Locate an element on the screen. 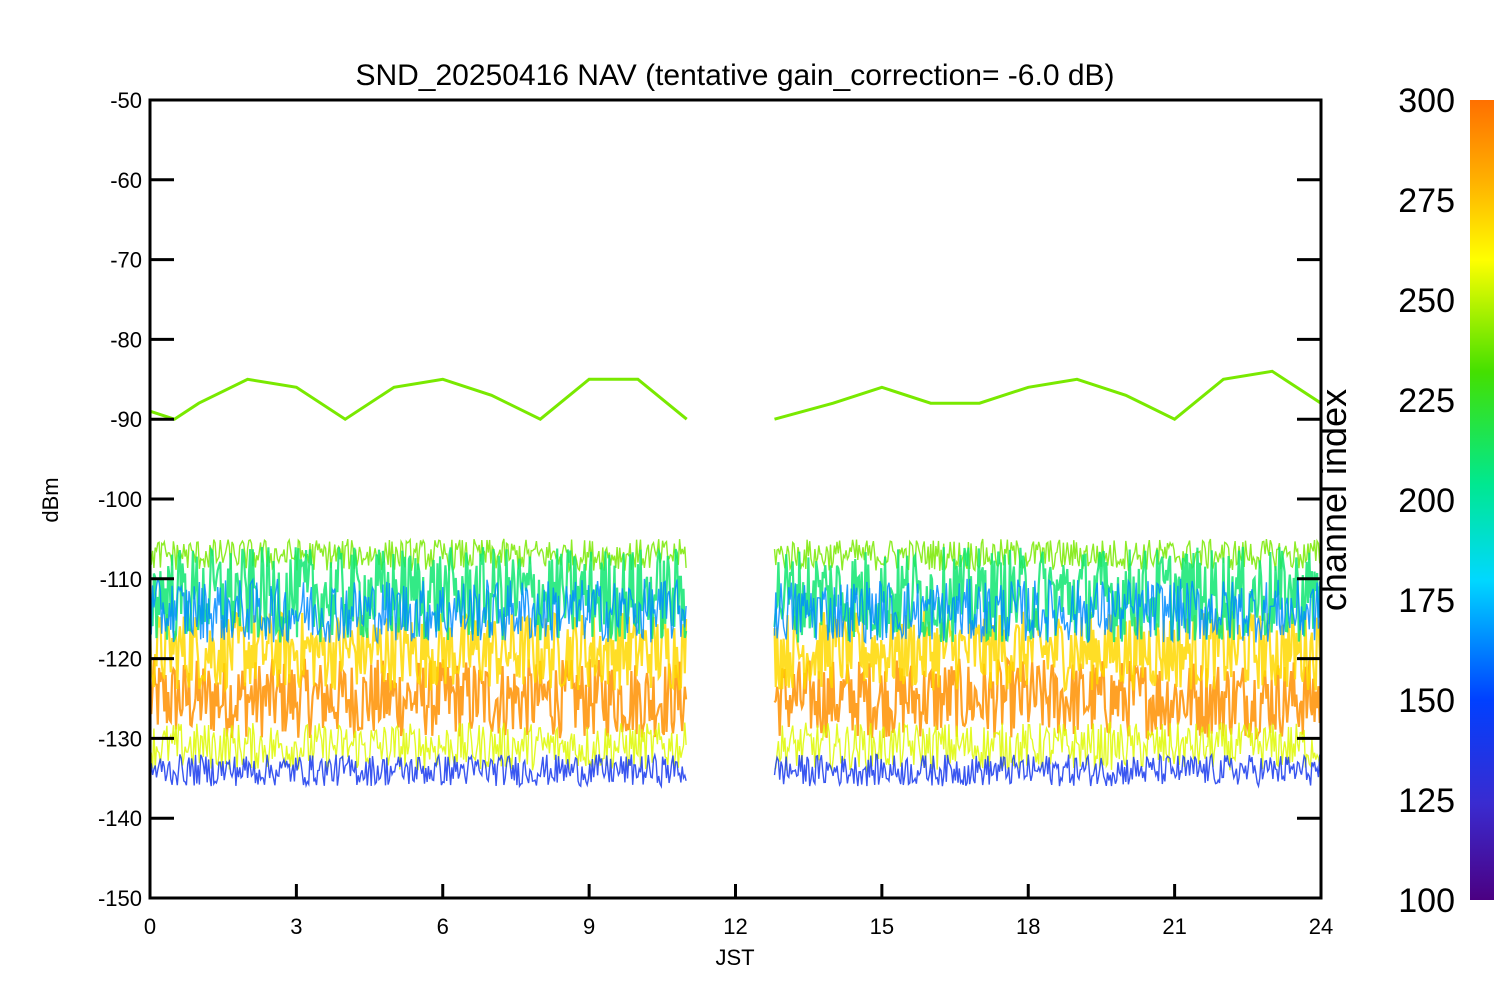  colorbar-tick-label: 200 is located at coordinates (1426, 501).